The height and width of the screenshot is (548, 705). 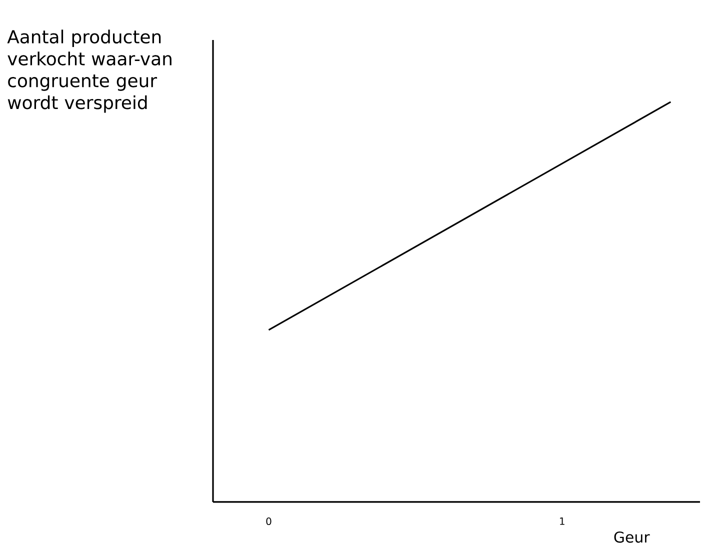 What do you see at coordinates (89, 71) in the screenshot?
I see `y-axis-title: Aantal producten verkocht waar-van congruente geur wordt verspreid` at bounding box center [89, 71].